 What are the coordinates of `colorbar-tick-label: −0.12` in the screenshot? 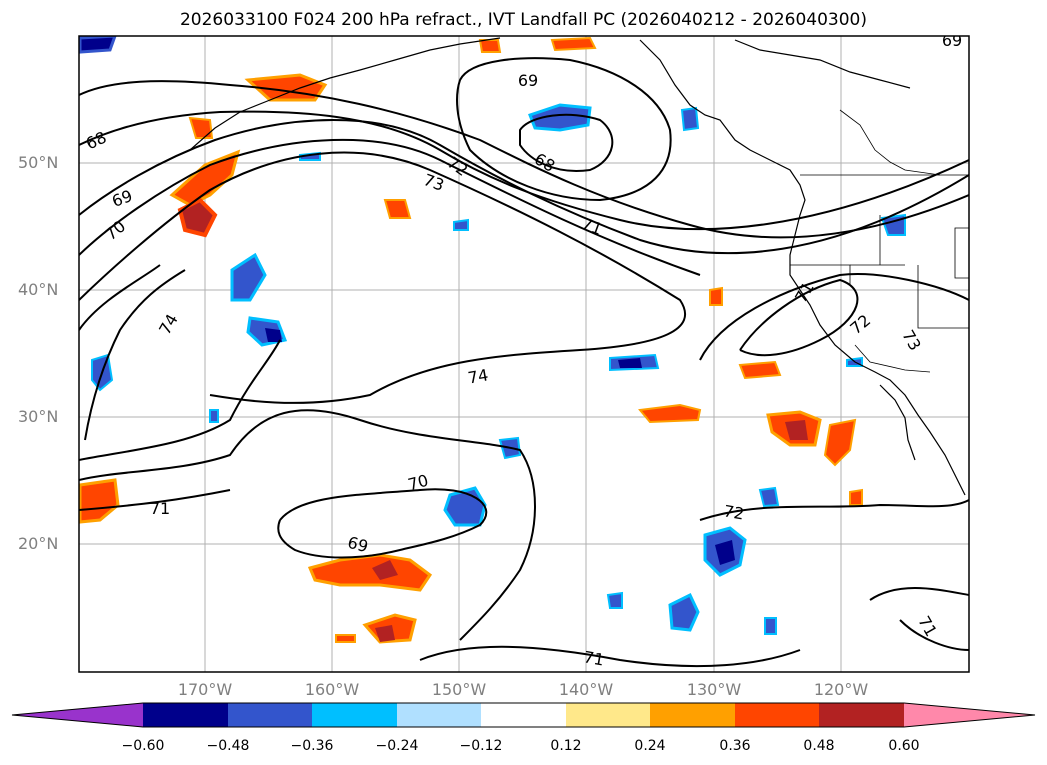 It's located at (481, 746).